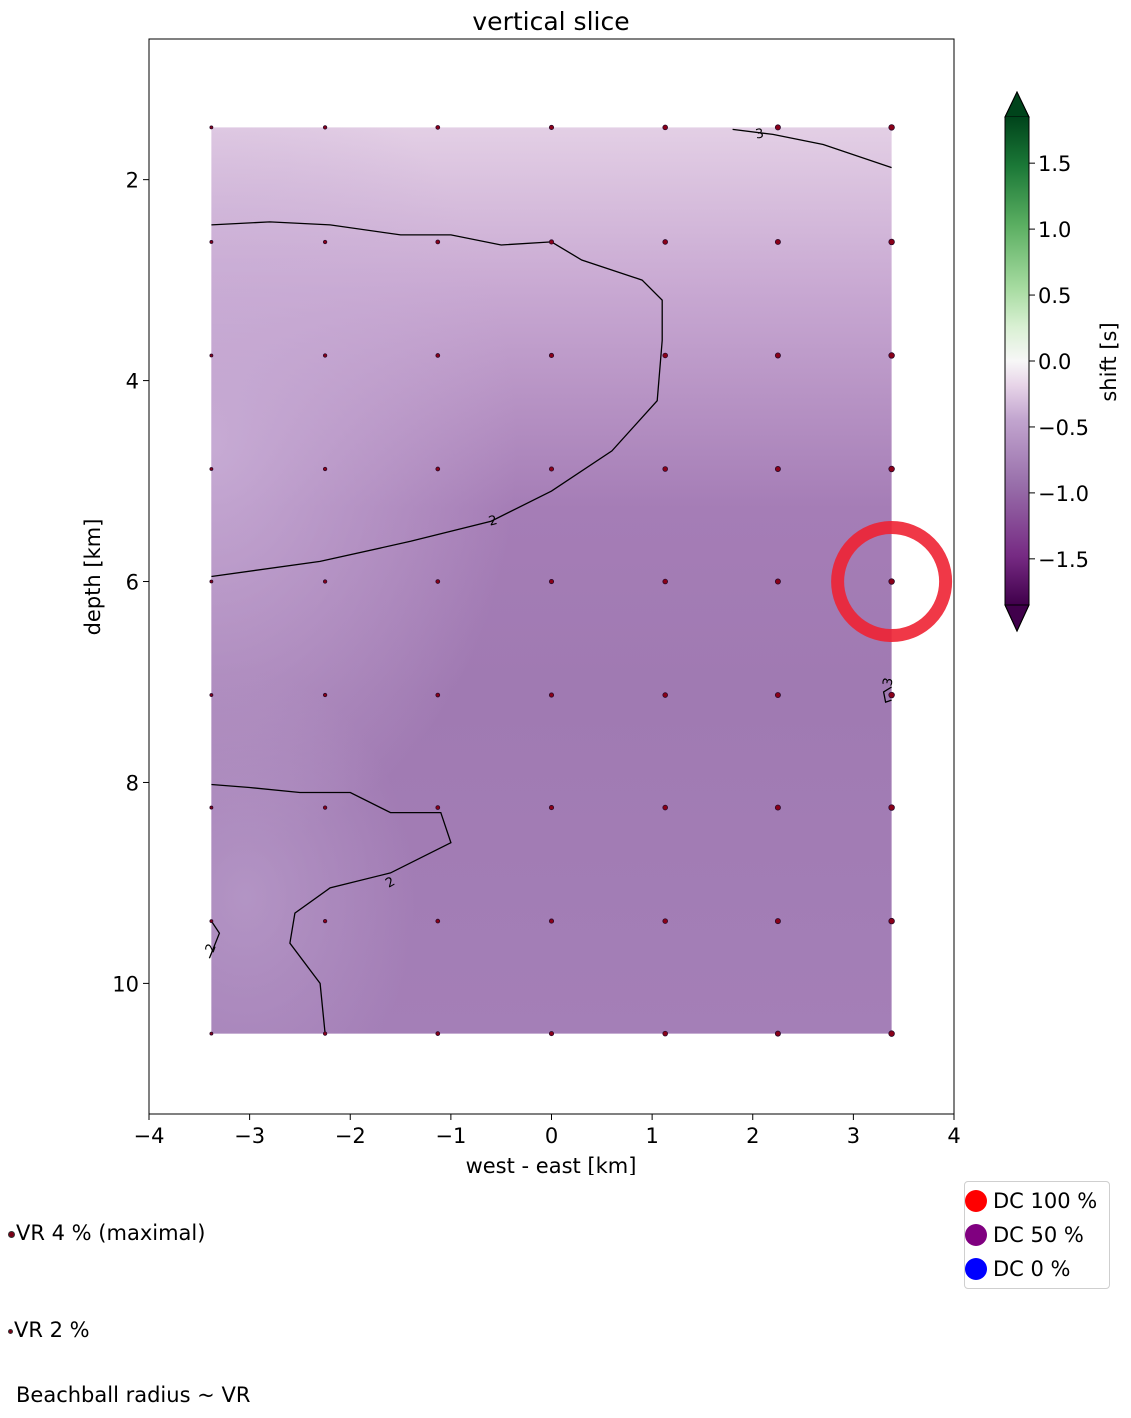 Image resolution: width=1131 pixels, height=1418 pixels. Describe the element at coordinates (1054, 164) in the screenshot. I see `colorbar-tick-label: 1.5` at that location.